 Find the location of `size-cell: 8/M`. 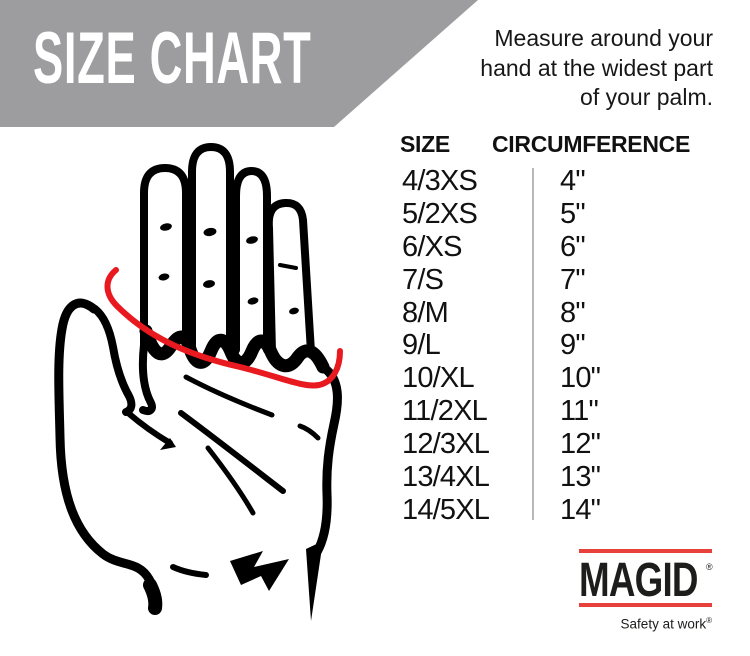

size-cell: 8/M is located at coordinates (425, 312).